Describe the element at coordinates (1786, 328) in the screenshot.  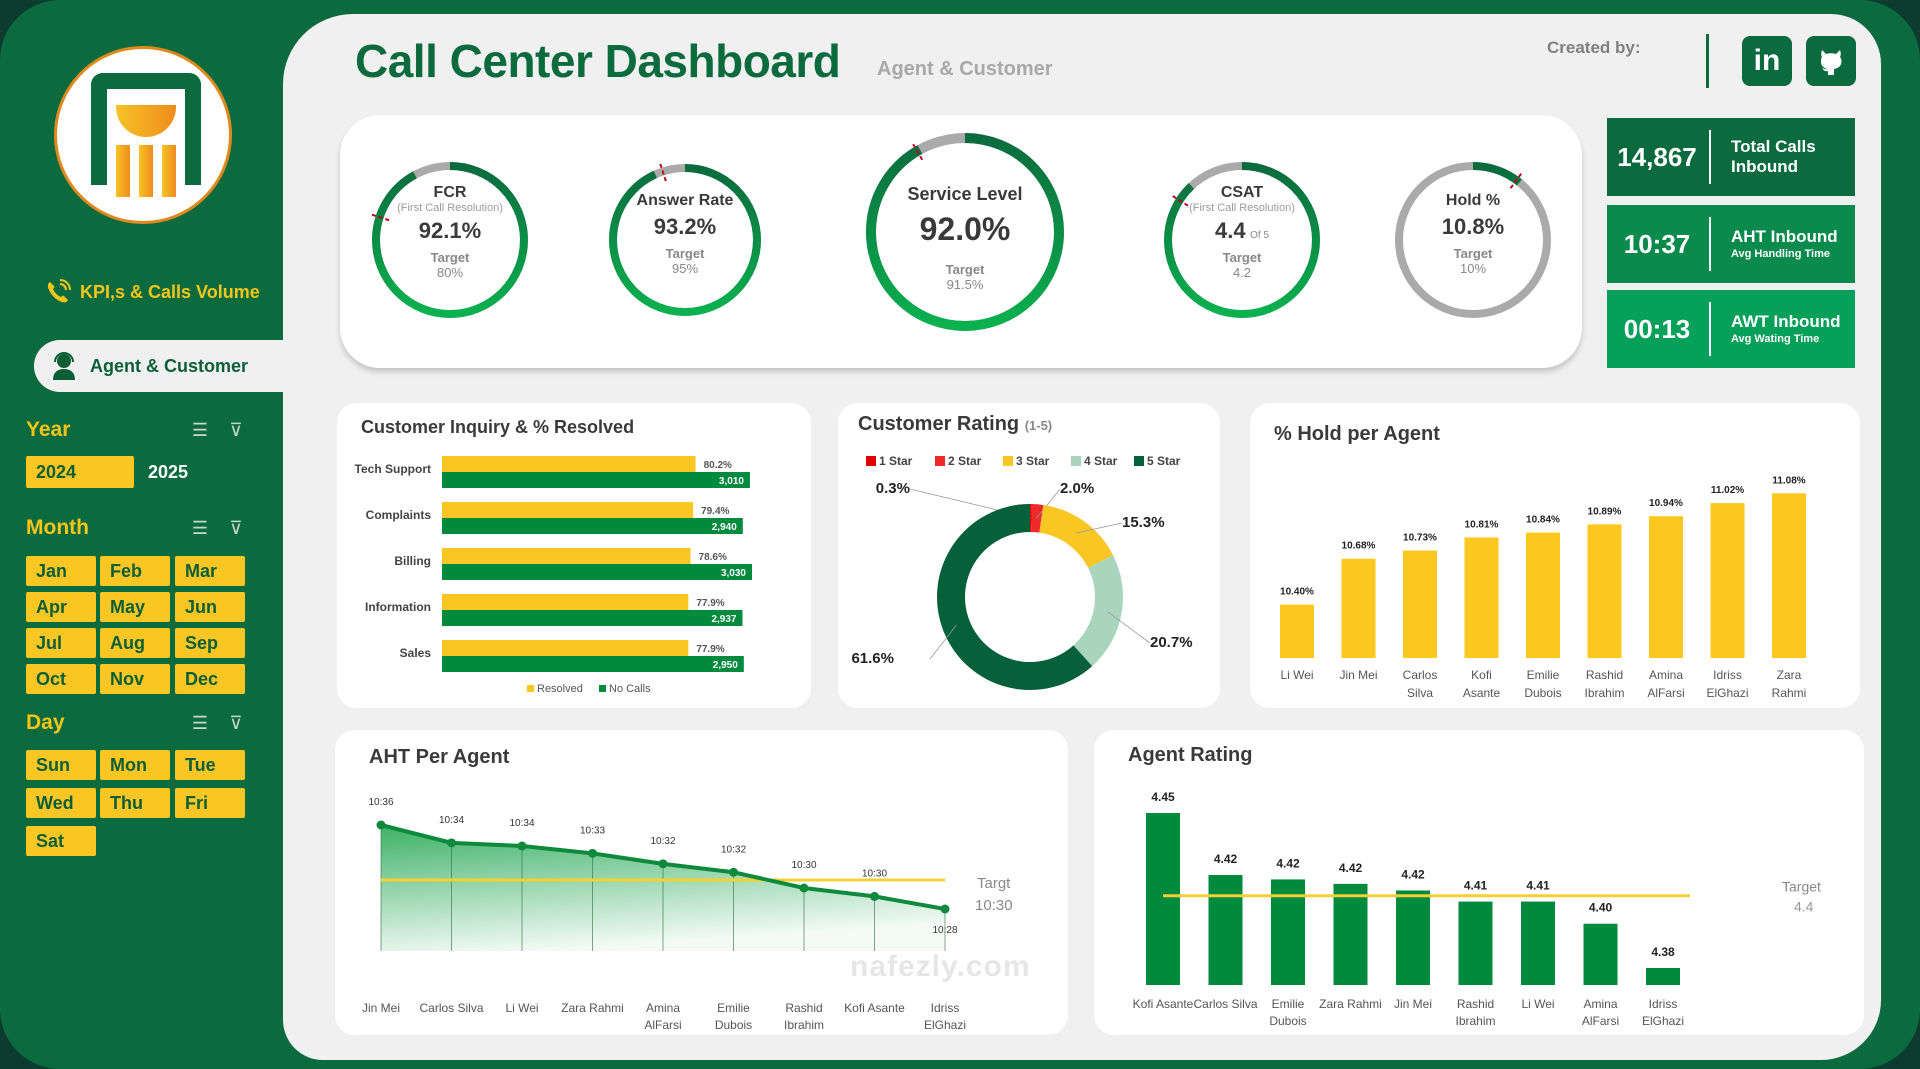
I see `kpi-tile-label: AWT Inbound Avg Wating Time` at that location.